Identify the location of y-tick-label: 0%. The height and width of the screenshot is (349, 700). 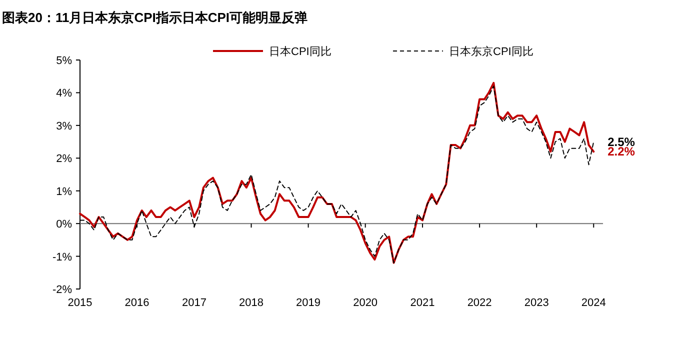
(64, 224).